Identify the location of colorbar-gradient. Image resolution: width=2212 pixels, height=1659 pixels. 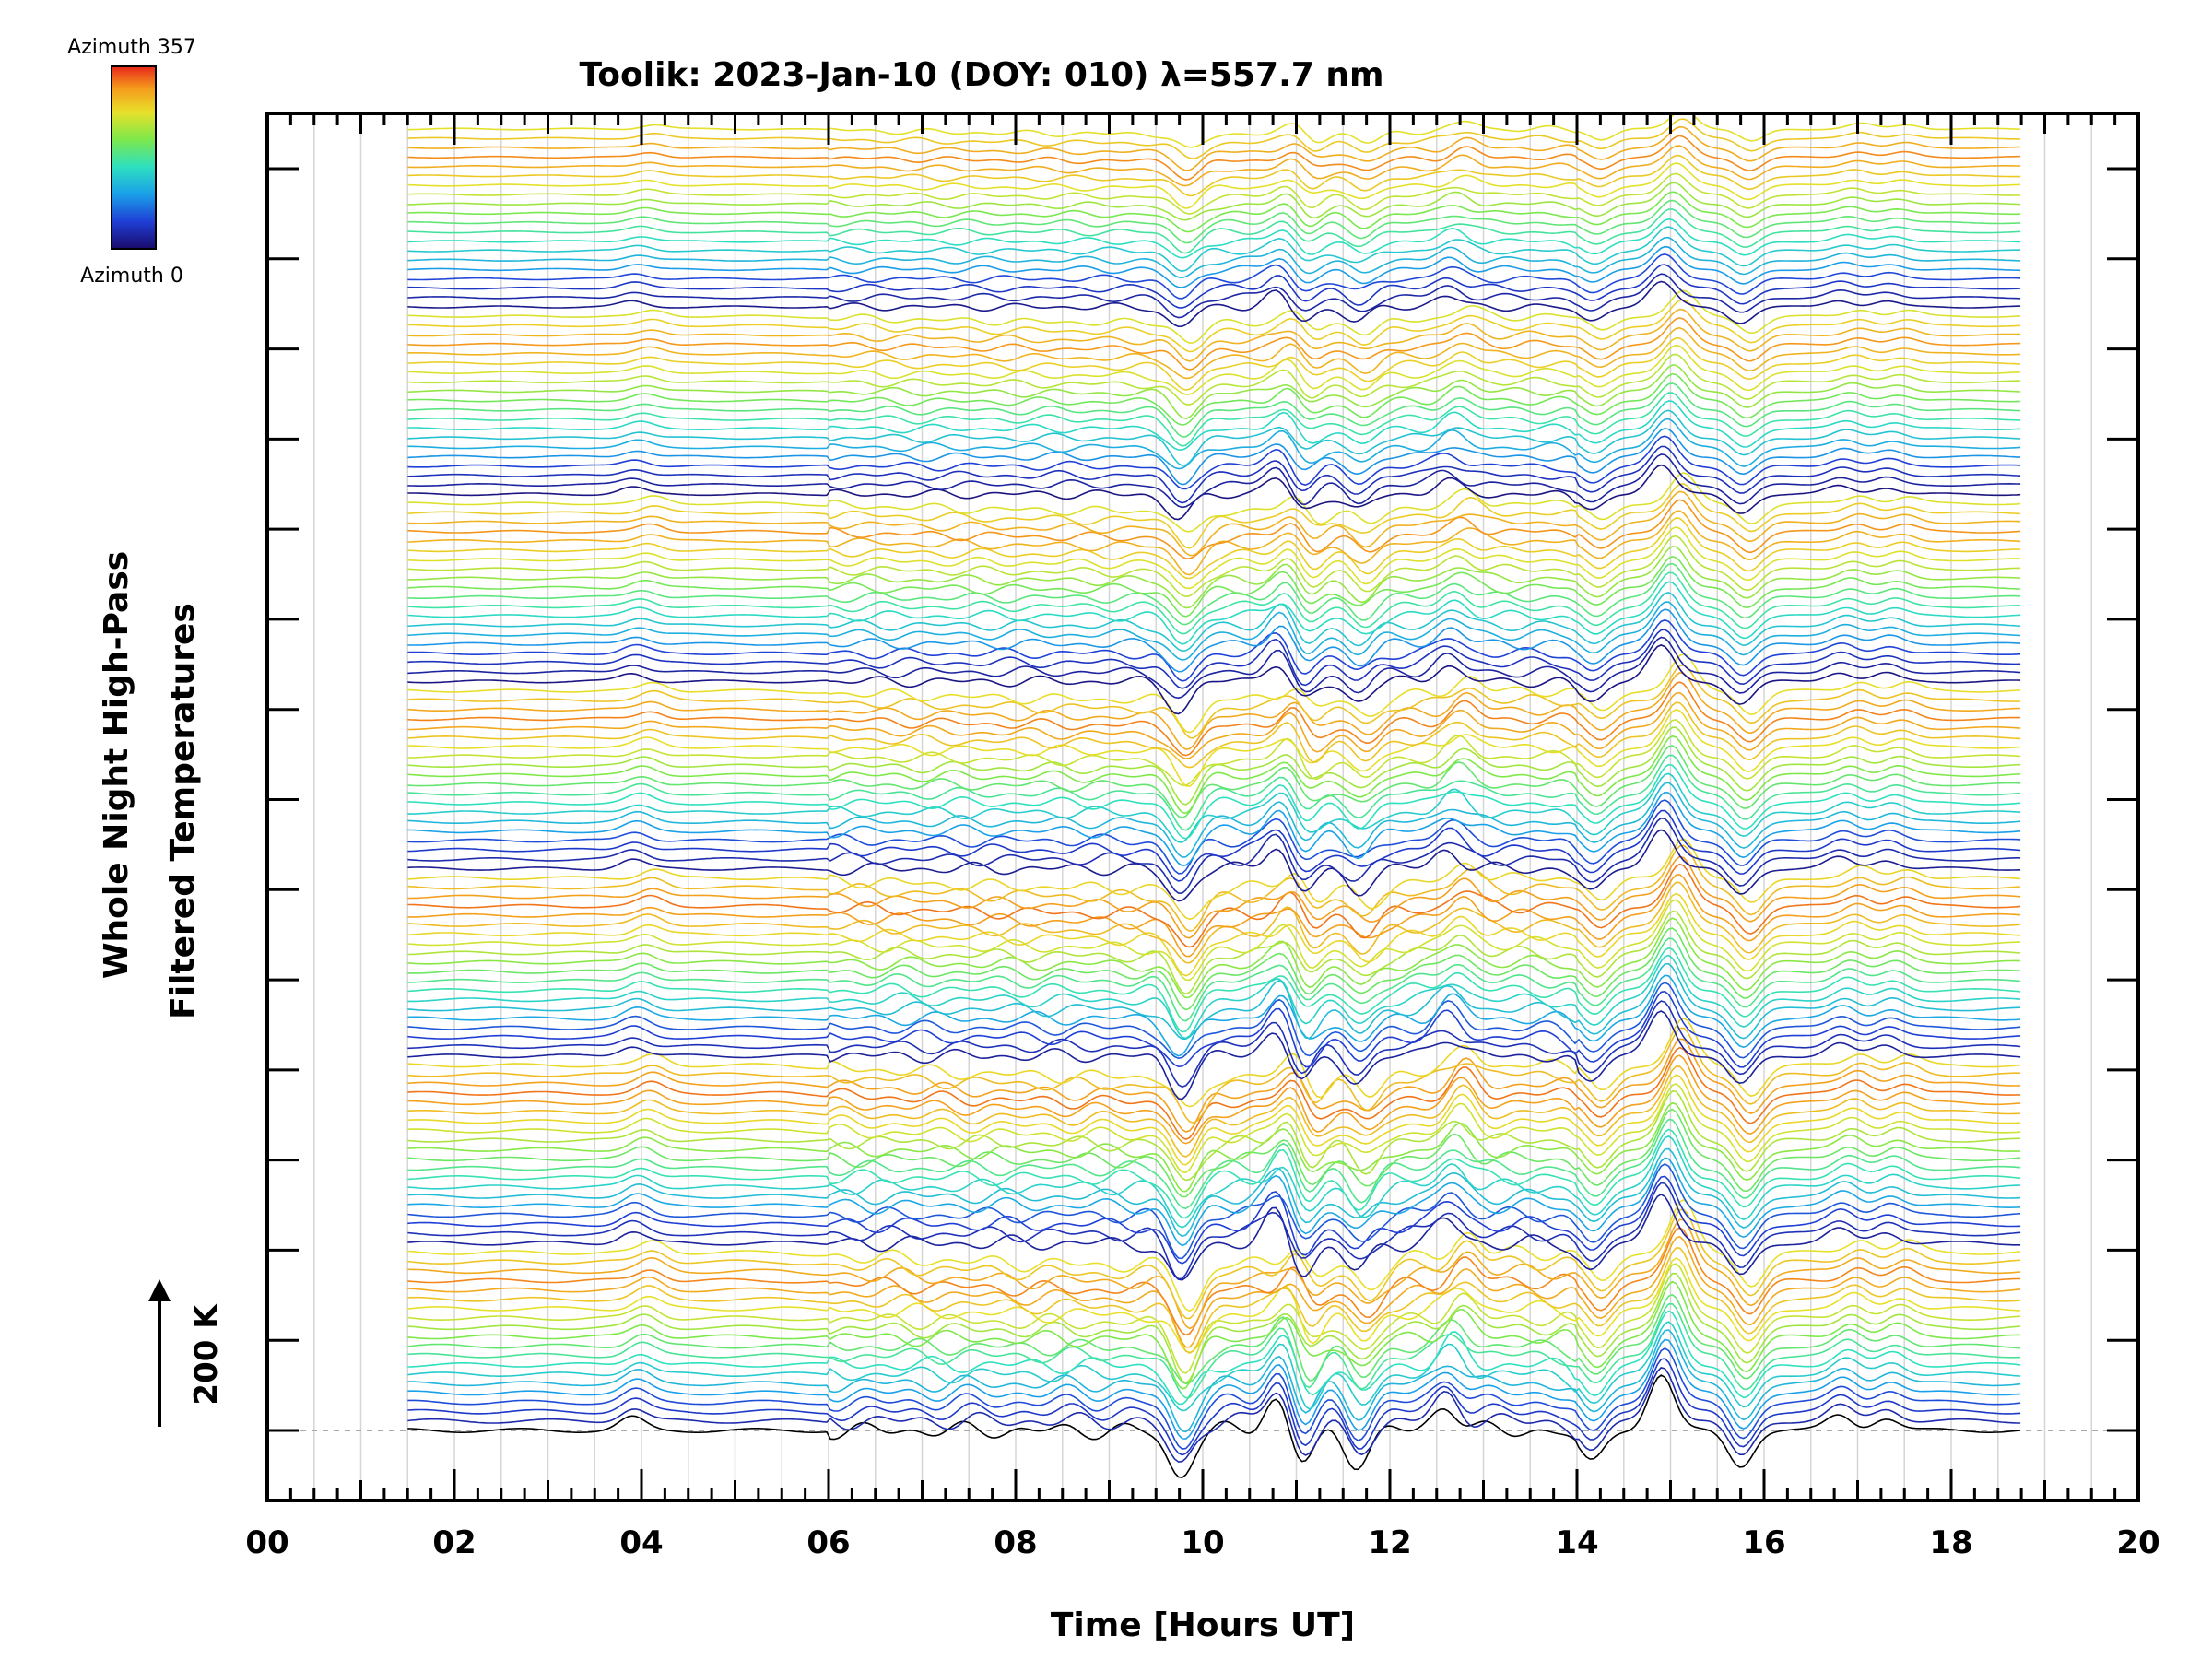
(134, 157).